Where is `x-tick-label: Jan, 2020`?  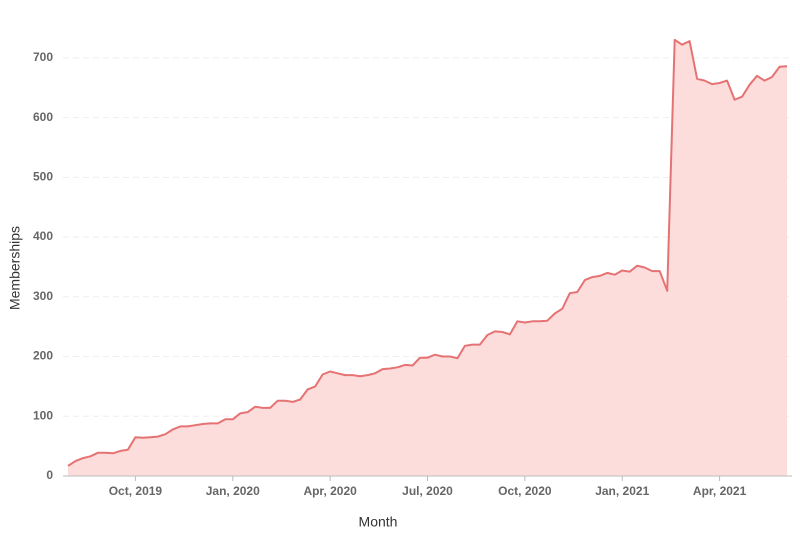
x-tick-label: Jan, 2020 is located at coordinates (233, 491).